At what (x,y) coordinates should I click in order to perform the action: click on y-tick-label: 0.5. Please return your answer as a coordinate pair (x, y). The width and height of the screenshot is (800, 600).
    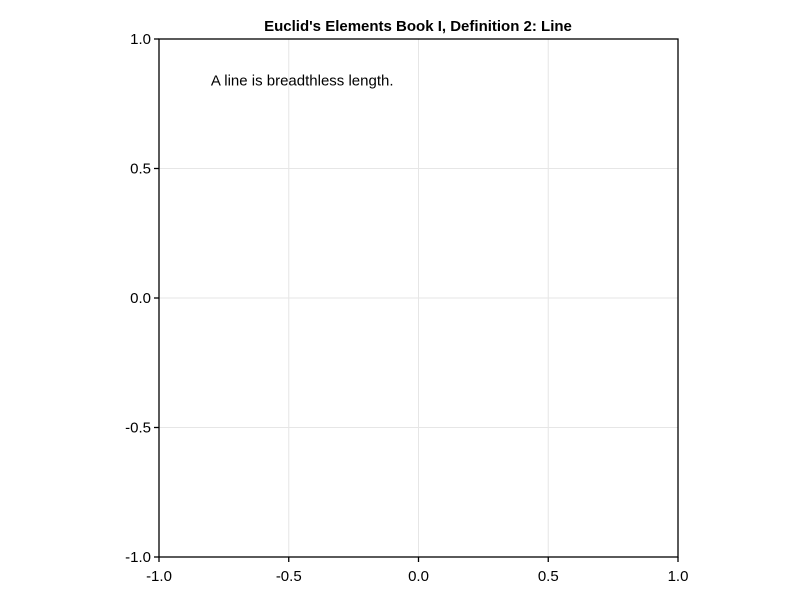
    Looking at the image, I should click on (140, 169).